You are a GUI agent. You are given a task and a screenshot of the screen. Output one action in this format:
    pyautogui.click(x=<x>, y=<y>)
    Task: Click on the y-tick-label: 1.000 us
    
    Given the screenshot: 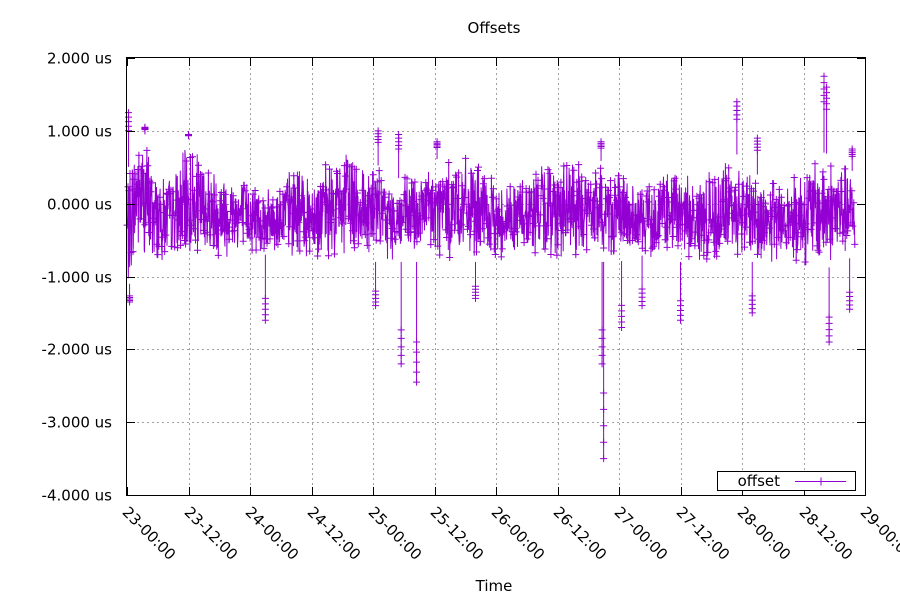 What is the action you would take?
    pyautogui.click(x=79, y=132)
    